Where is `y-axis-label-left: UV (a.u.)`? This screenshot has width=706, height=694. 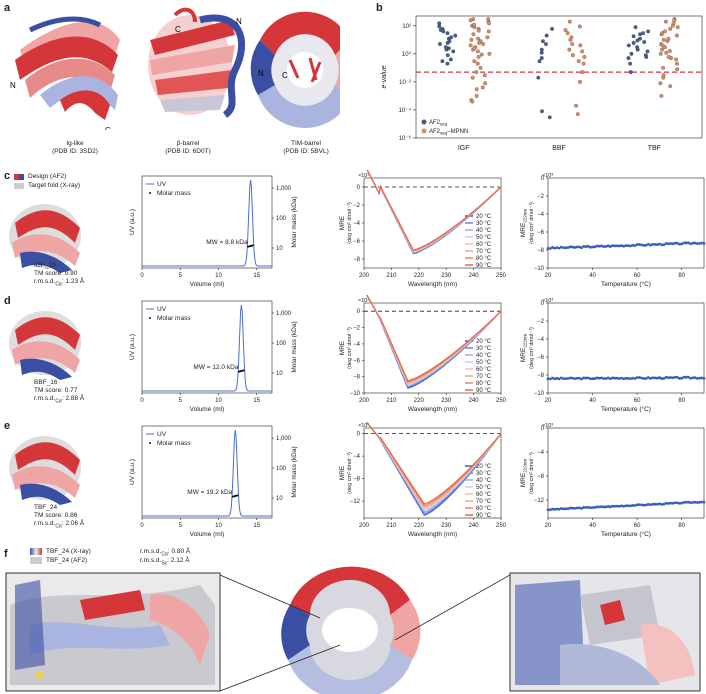
y-axis-label-left: UV (a.u.) is located at coordinates (132, 472).